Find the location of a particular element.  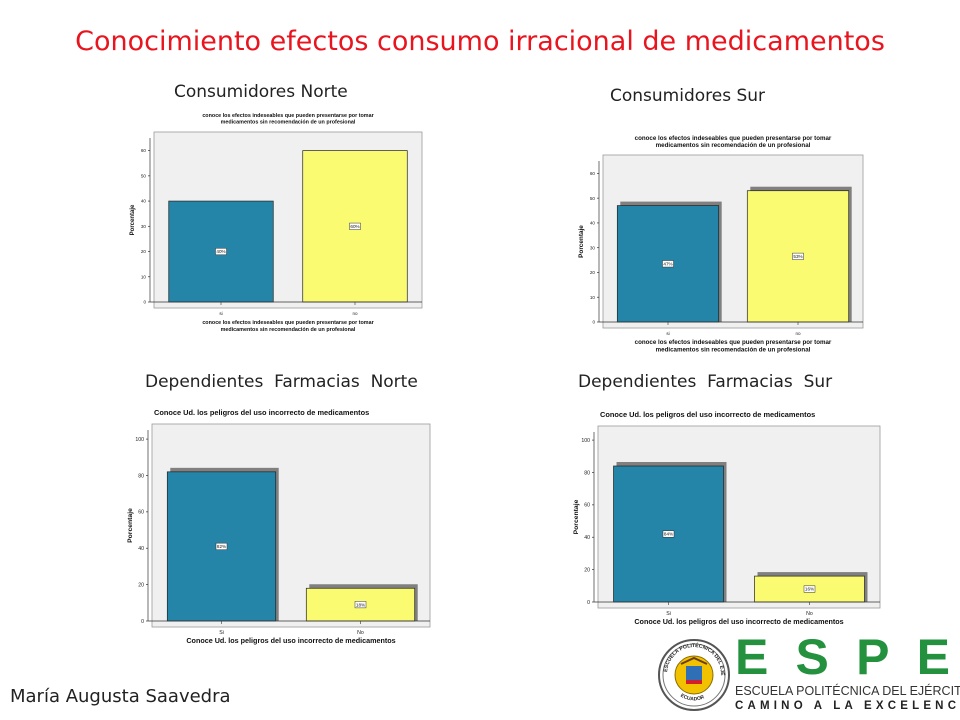

espe-letter-e2: E is located at coordinates (933, 657).